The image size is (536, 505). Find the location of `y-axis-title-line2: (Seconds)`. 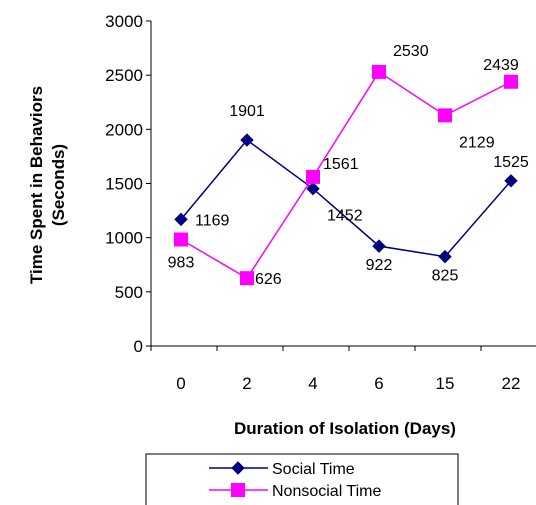

y-axis-title-line2: (Seconds) is located at coordinates (58, 185).